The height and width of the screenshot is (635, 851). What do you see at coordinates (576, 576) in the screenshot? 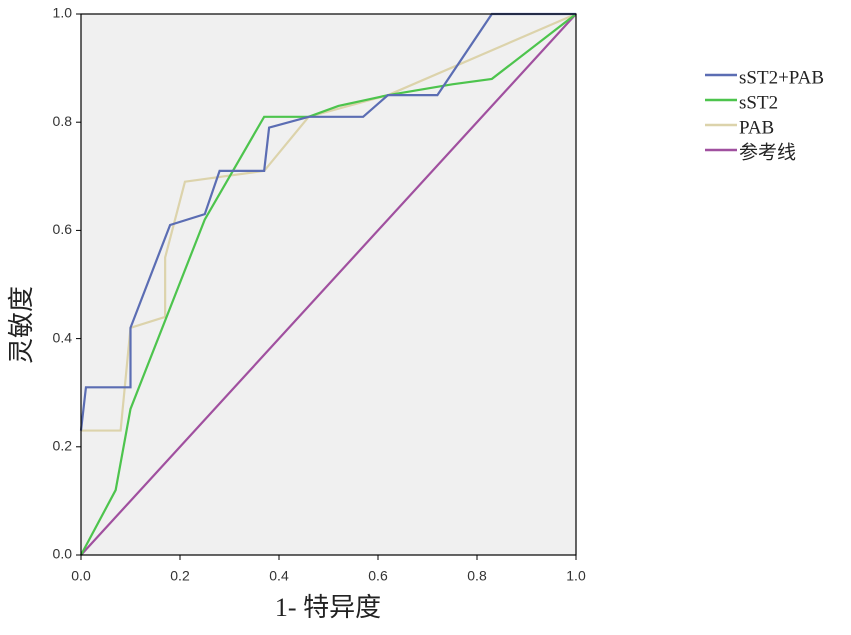
I see `x-tick-label: 1.0` at bounding box center [576, 576].